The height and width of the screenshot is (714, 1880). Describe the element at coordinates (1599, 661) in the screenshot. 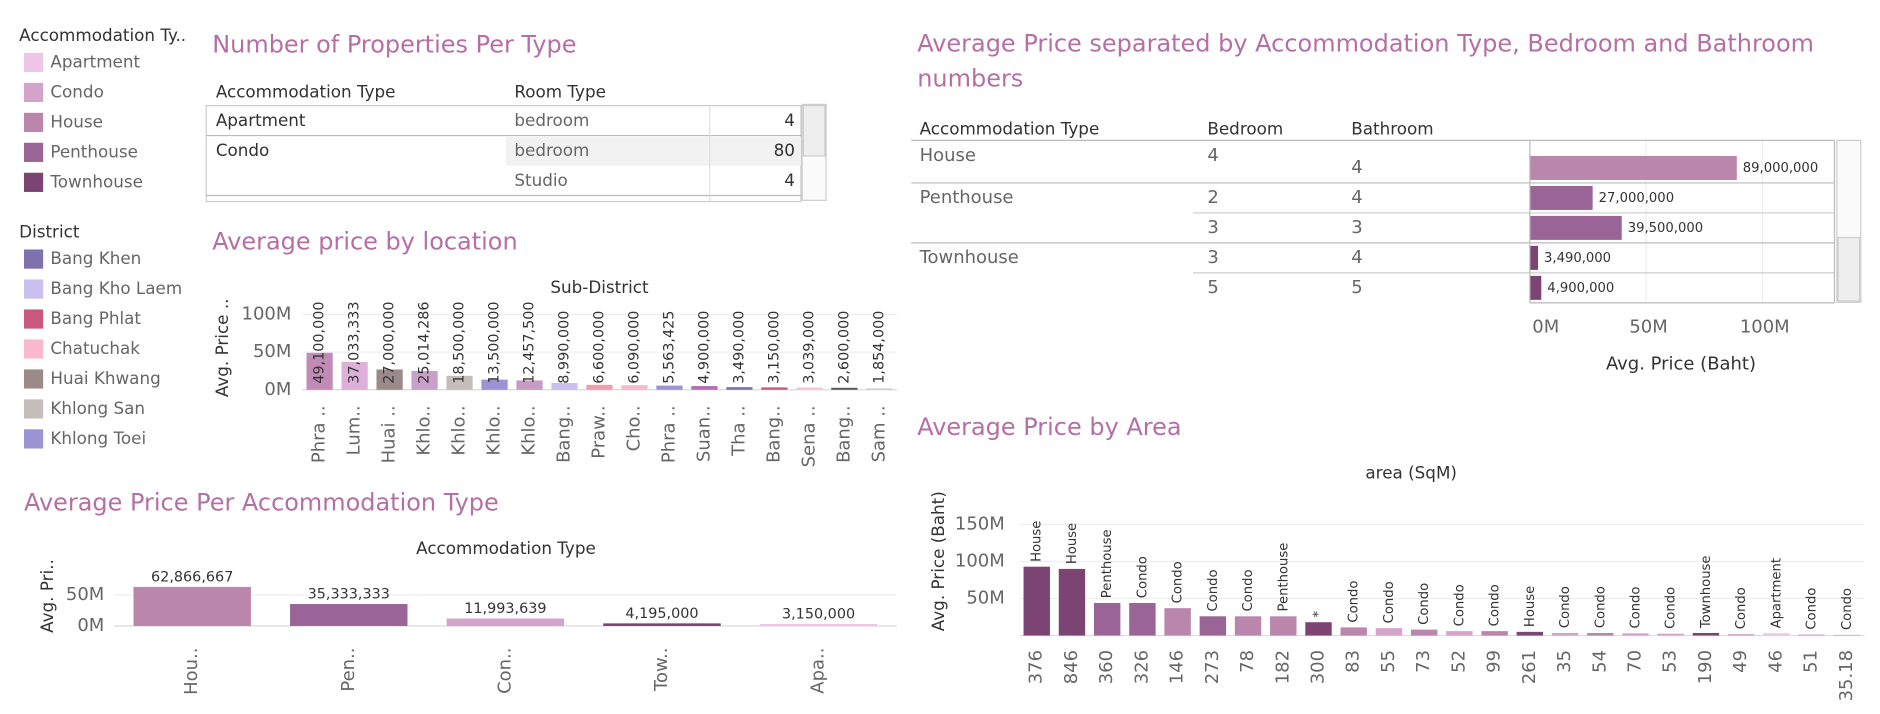

I see `x-tick-label: 54` at that location.